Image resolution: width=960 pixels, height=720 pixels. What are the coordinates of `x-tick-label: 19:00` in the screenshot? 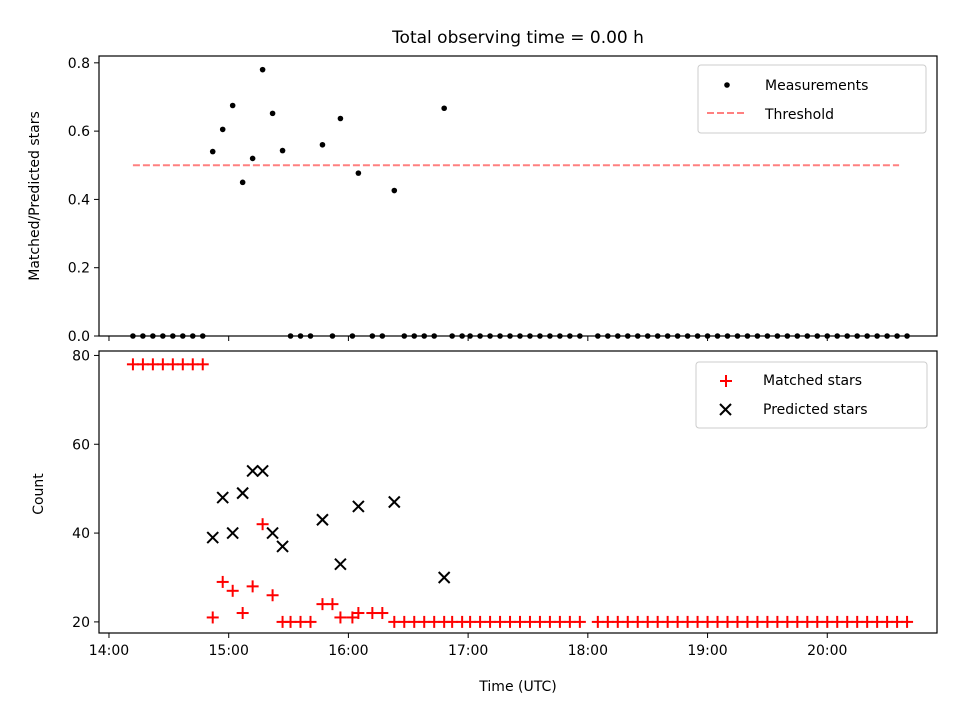 It's located at (707, 651).